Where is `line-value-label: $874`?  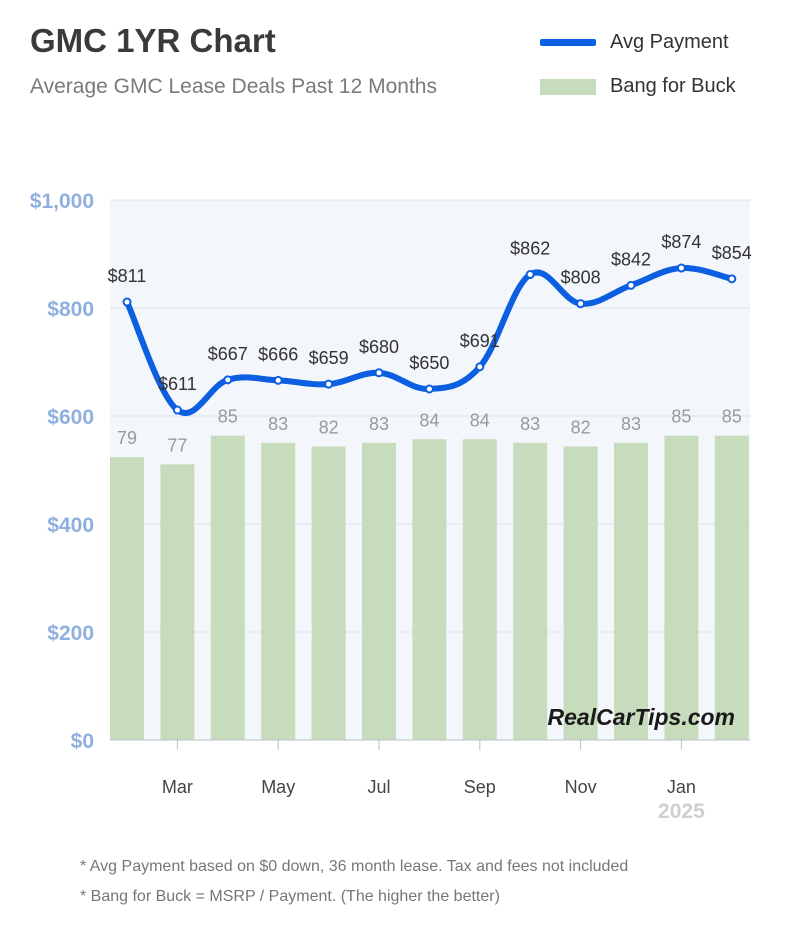 line-value-label: $874 is located at coordinates (681, 242).